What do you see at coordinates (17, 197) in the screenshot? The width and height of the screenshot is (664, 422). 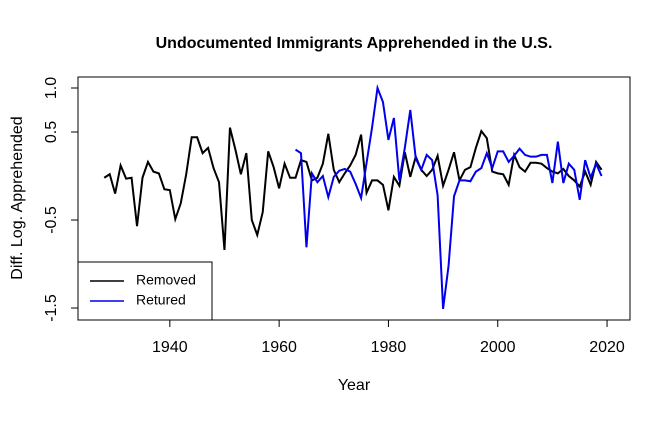 I see `y-axis-label: Diff. Log. Apprehended` at bounding box center [17, 197].